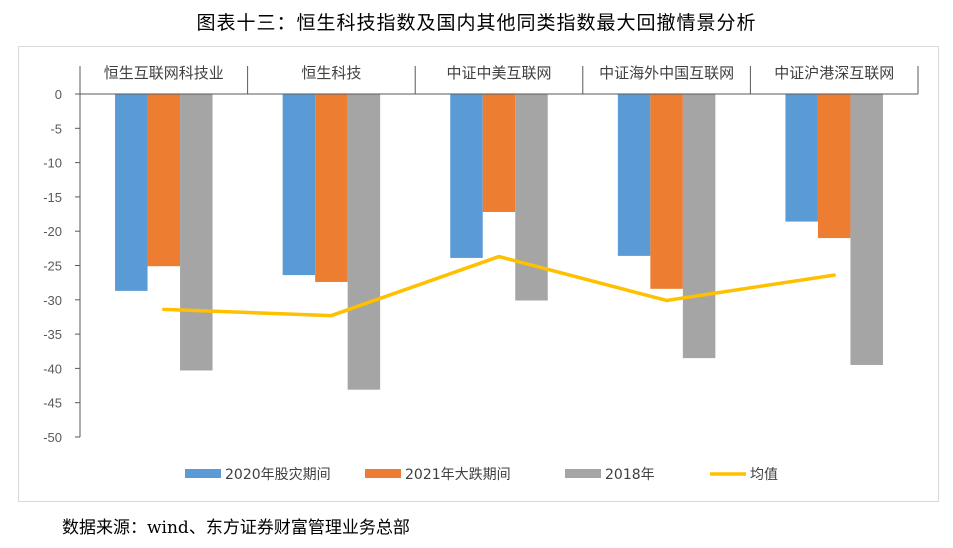  Describe the element at coordinates (58, 94) in the screenshot. I see `y-tick-label: 0` at that location.